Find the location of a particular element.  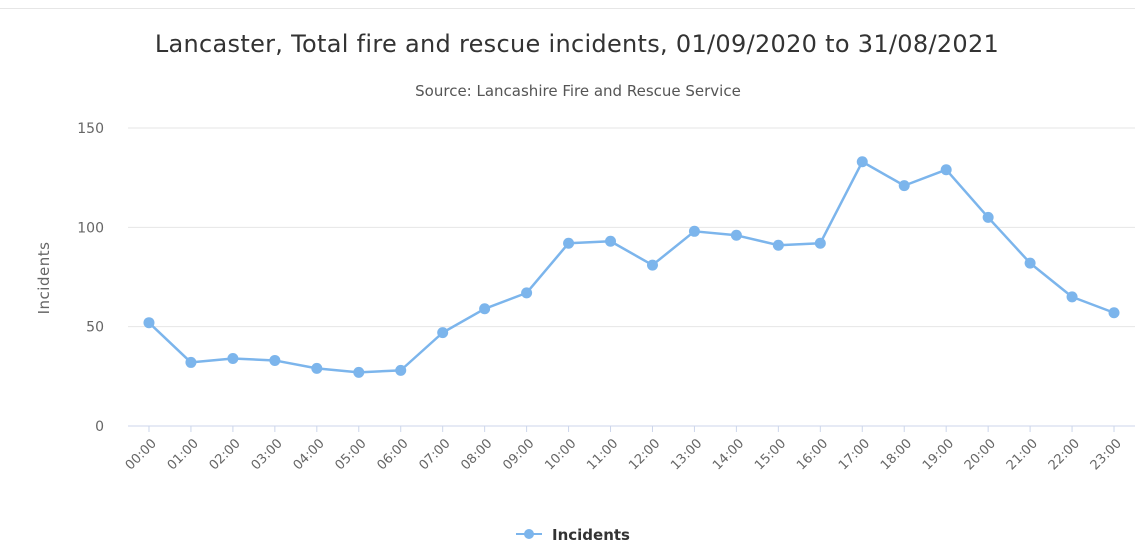

top-divider is located at coordinates (567, 8).